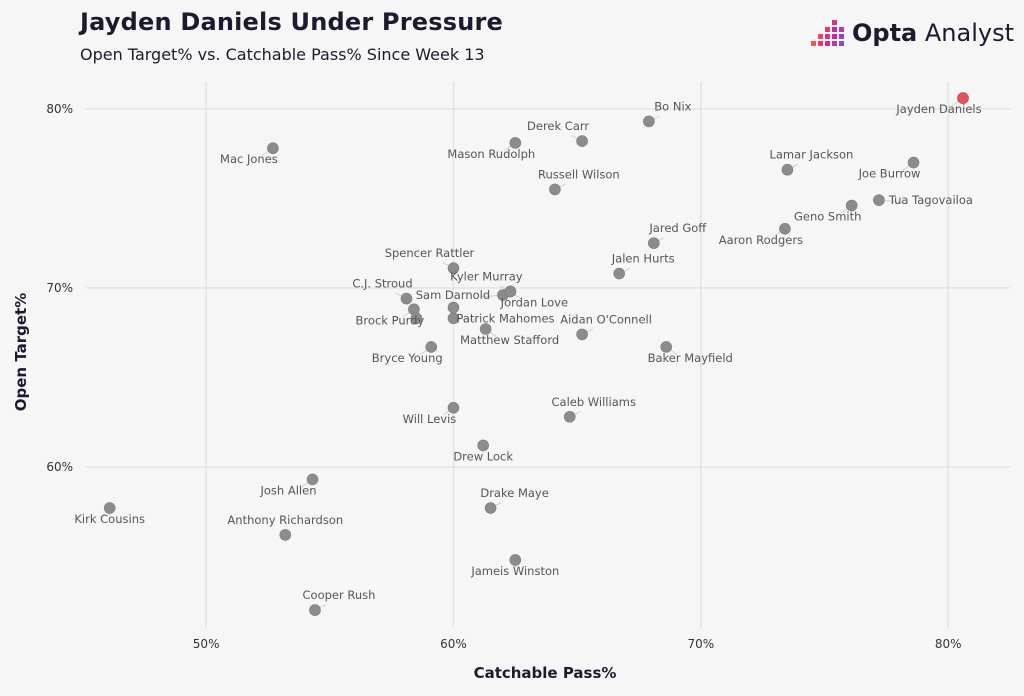  I want to click on point-label: Jared Goff, so click(677, 228).